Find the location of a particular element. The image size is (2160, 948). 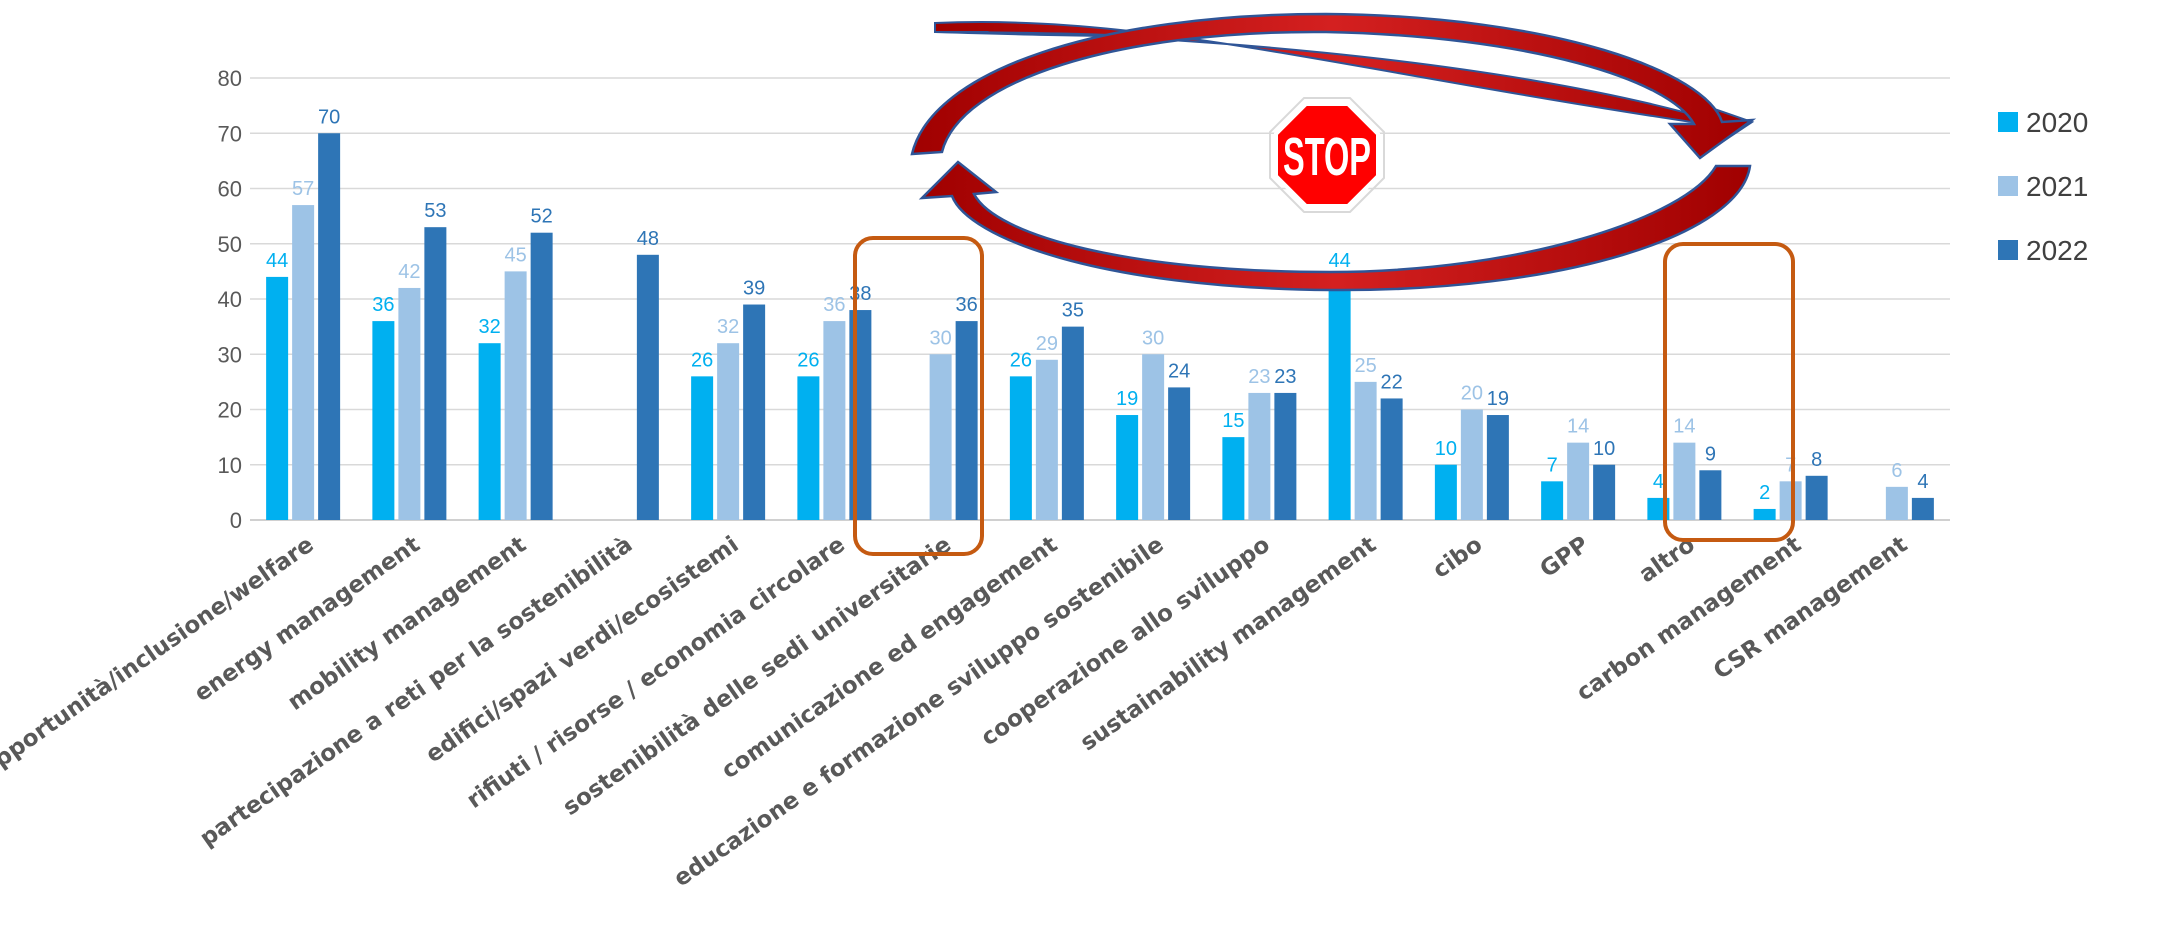

data-label: 45 is located at coordinates (516, 255).